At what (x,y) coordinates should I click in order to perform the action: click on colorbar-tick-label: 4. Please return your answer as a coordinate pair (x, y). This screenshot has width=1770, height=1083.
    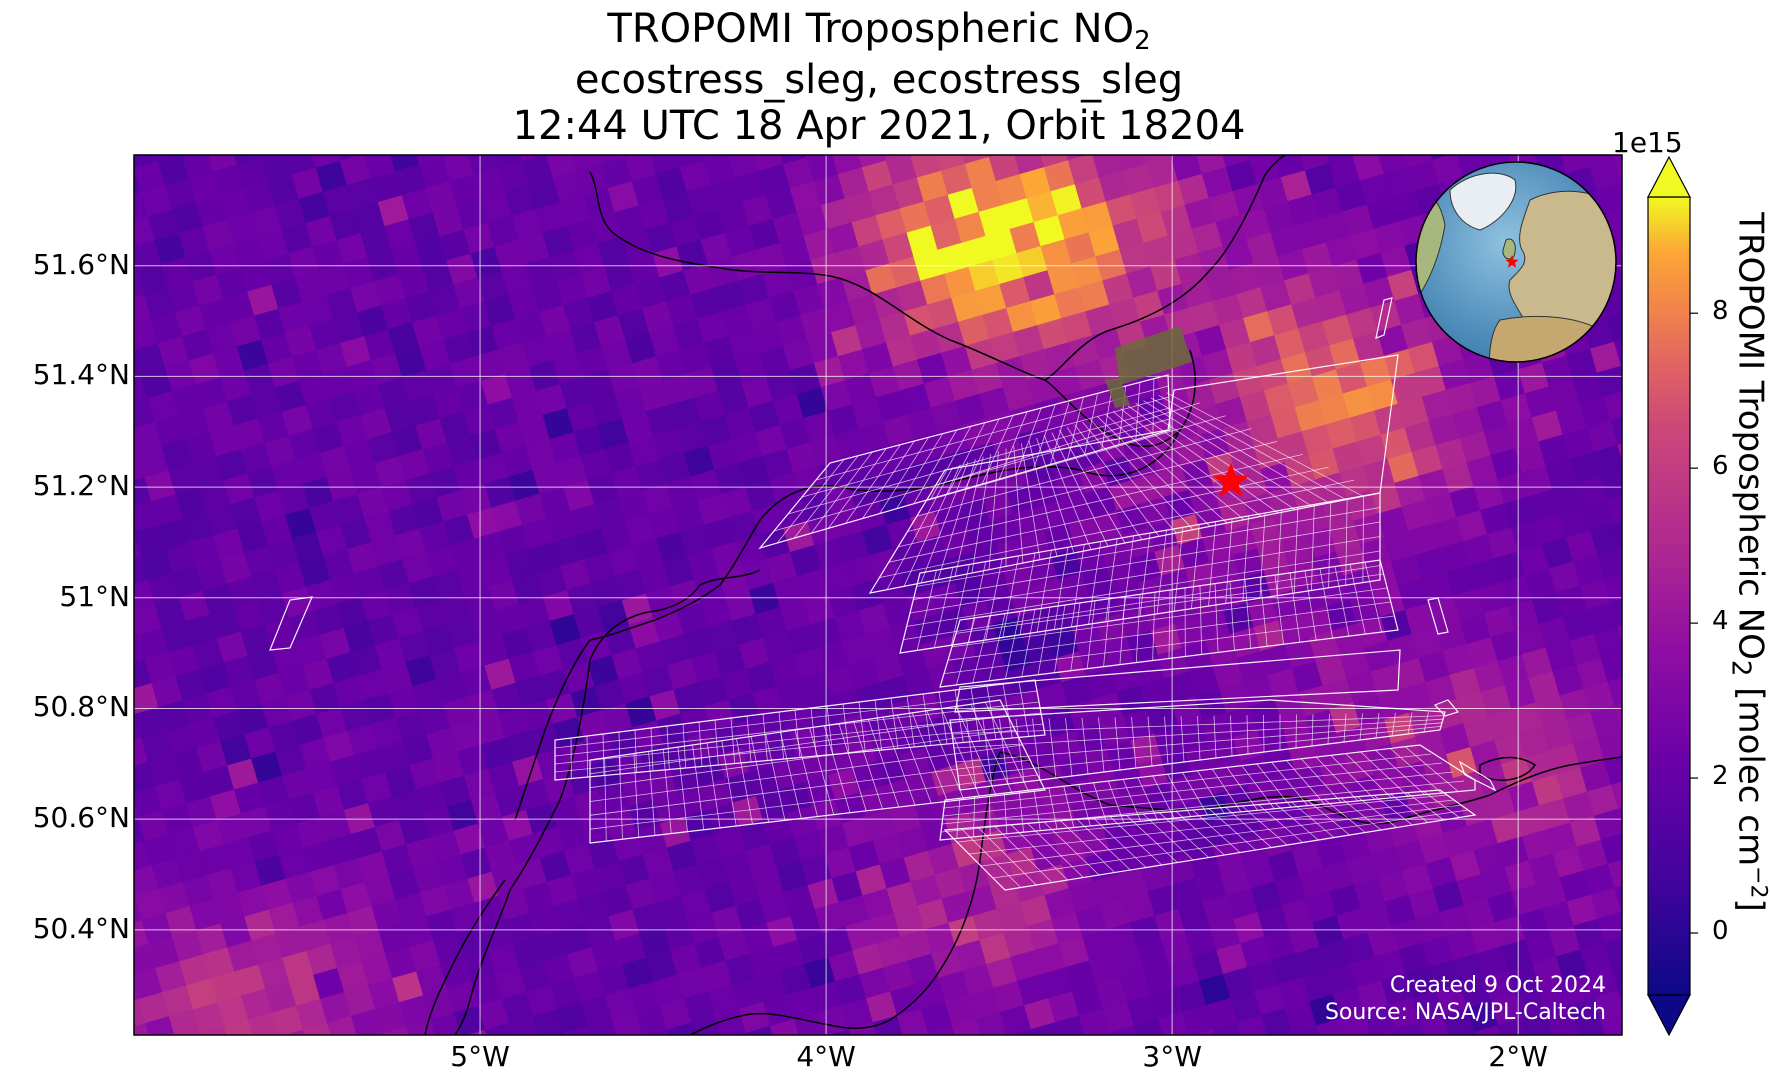
    Looking at the image, I should click on (1720, 621).